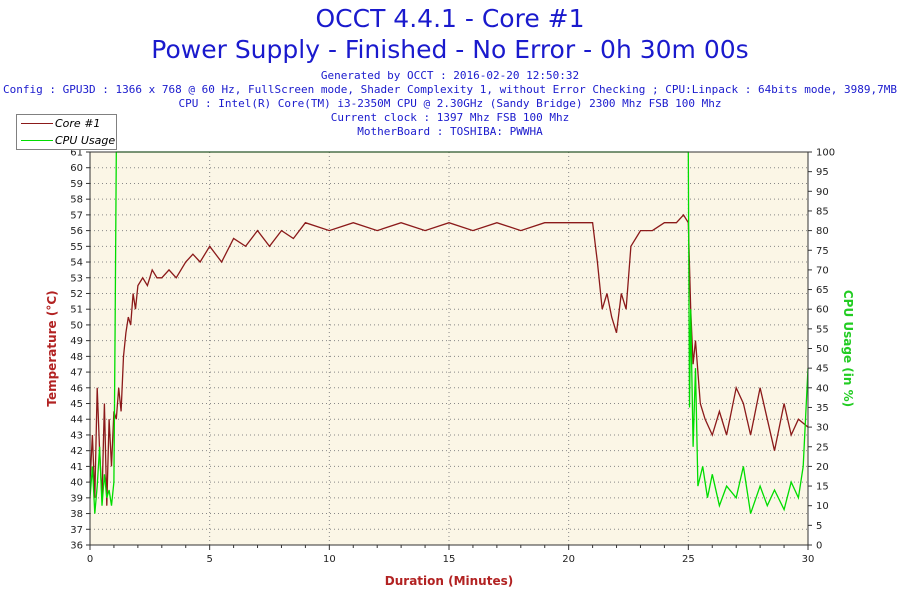 The height and width of the screenshot is (600, 900). I want to click on legend-item-cpu-usage: CPU Usage, so click(66, 140).